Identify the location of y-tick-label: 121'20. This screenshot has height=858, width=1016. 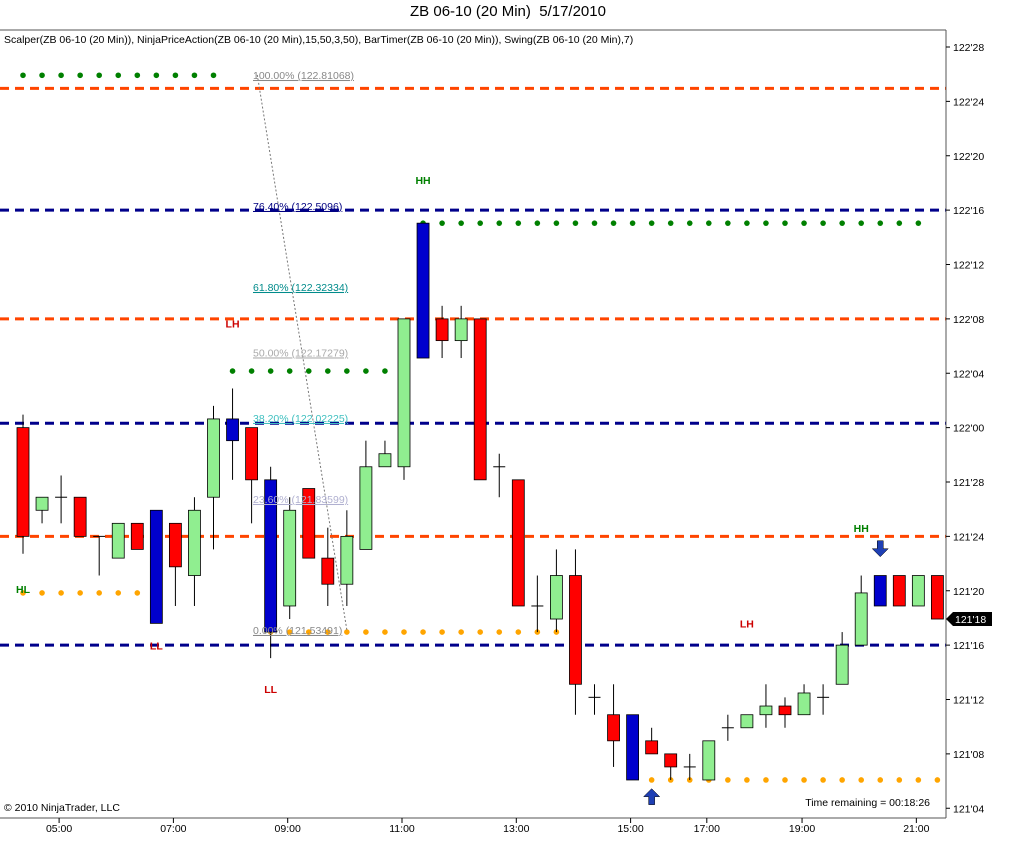
(968, 592).